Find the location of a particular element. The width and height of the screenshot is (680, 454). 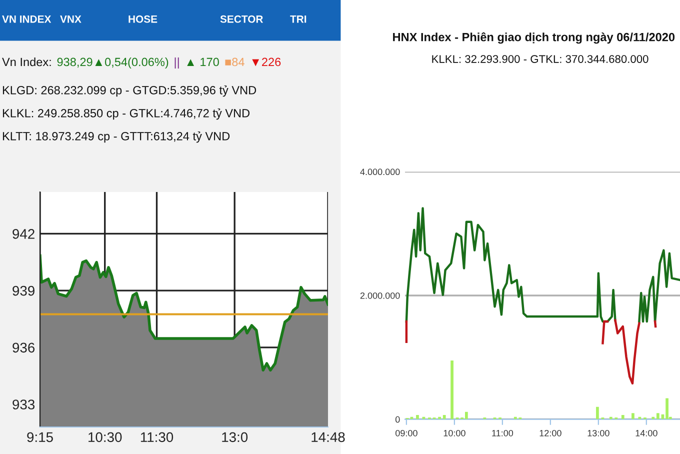

text: ▲ 170 is located at coordinates (203, 62).